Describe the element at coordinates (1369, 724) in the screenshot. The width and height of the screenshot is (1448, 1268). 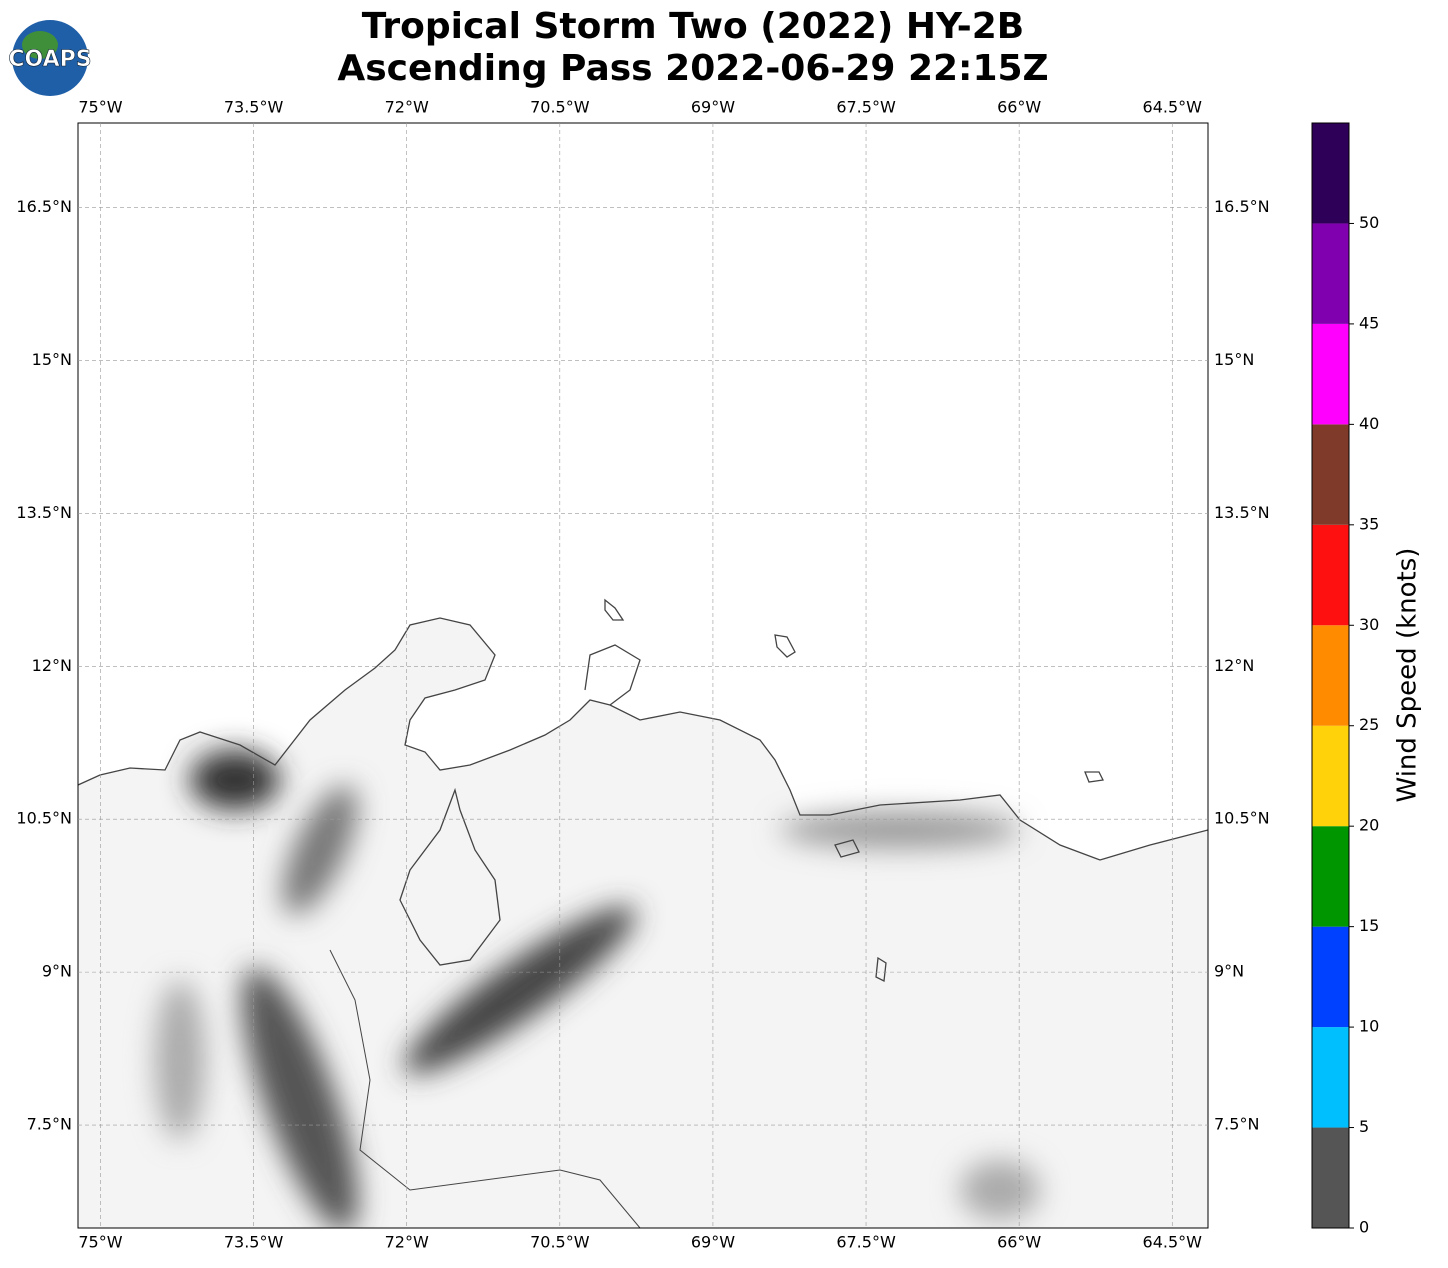
I see `colorbar-tick-label: 25` at that location.